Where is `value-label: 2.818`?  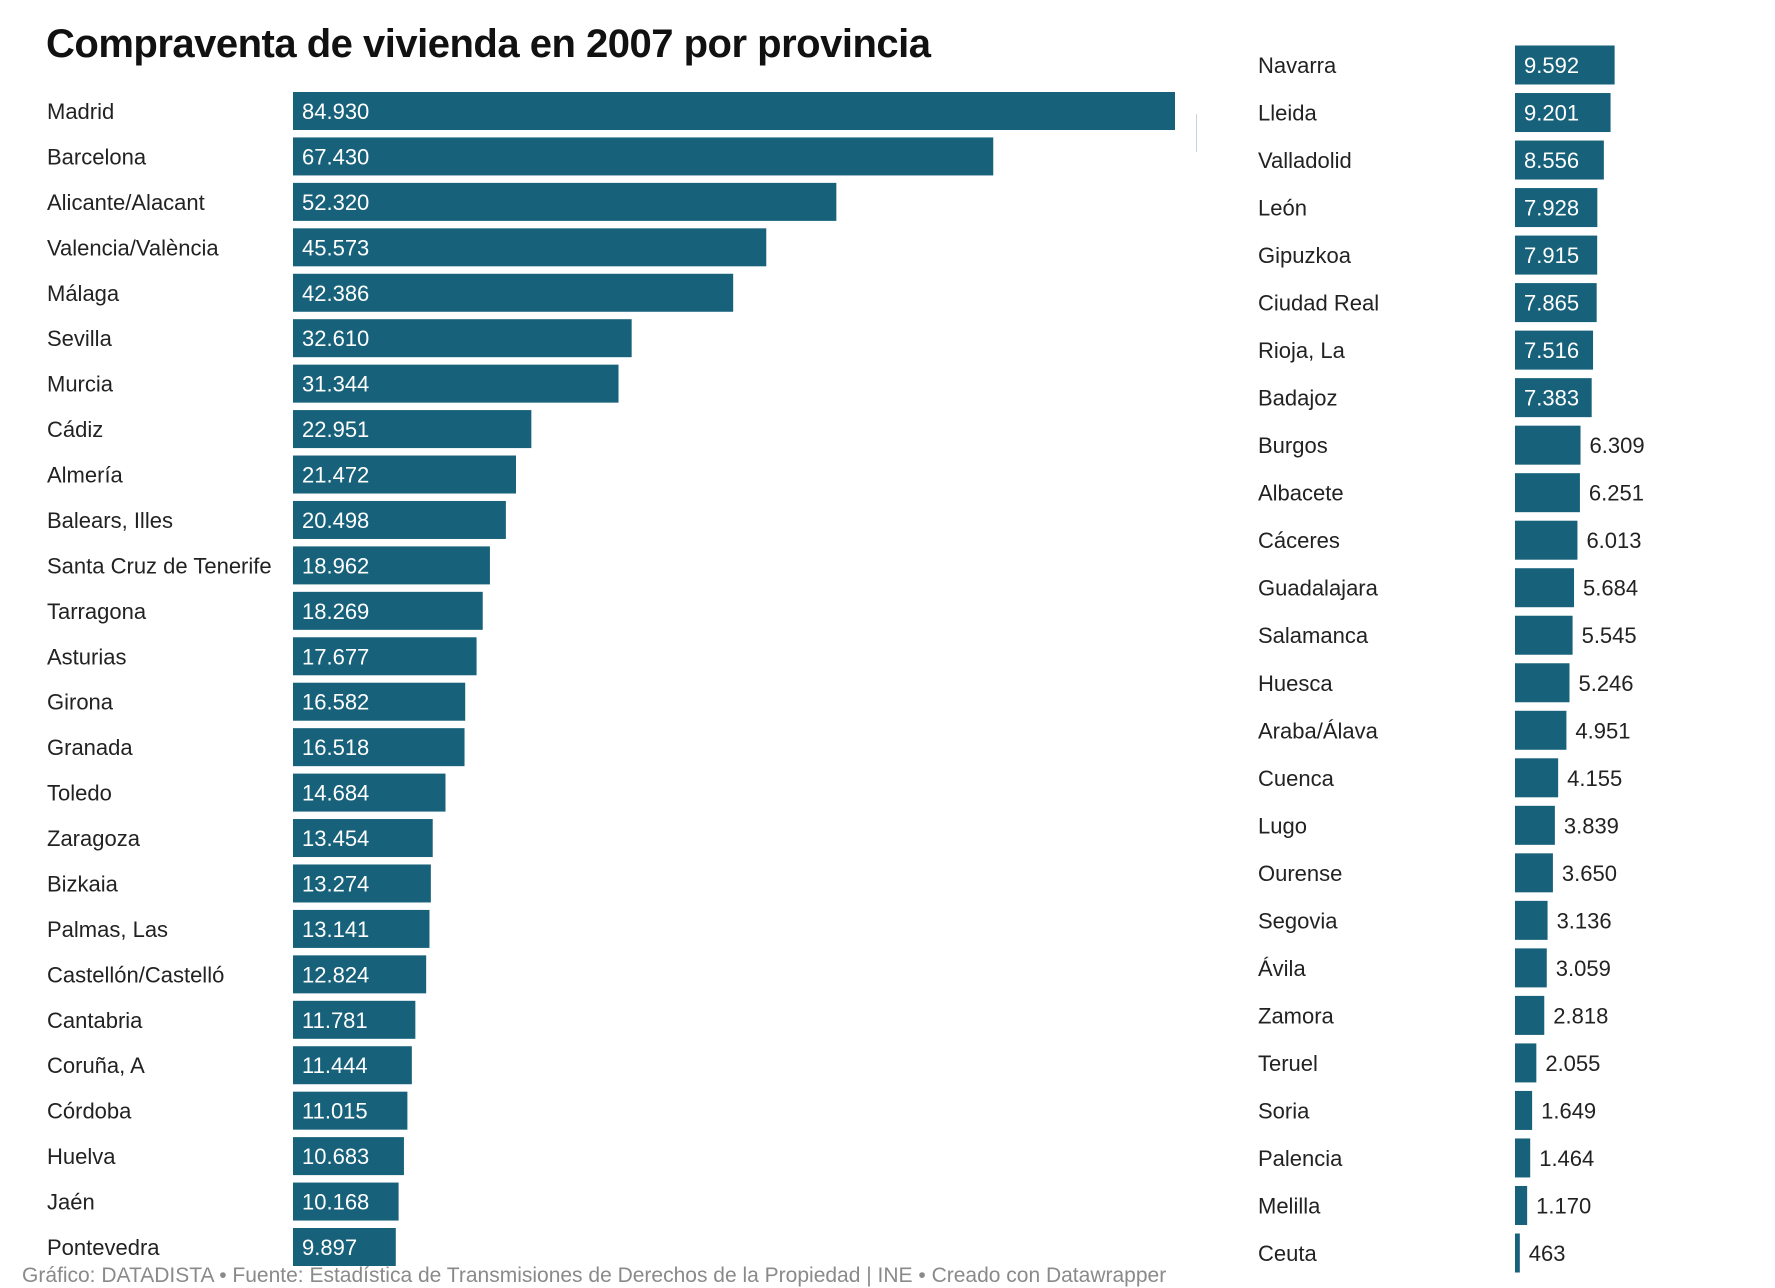
value-label: 2.818 is located at coordinates (1580, 1015).